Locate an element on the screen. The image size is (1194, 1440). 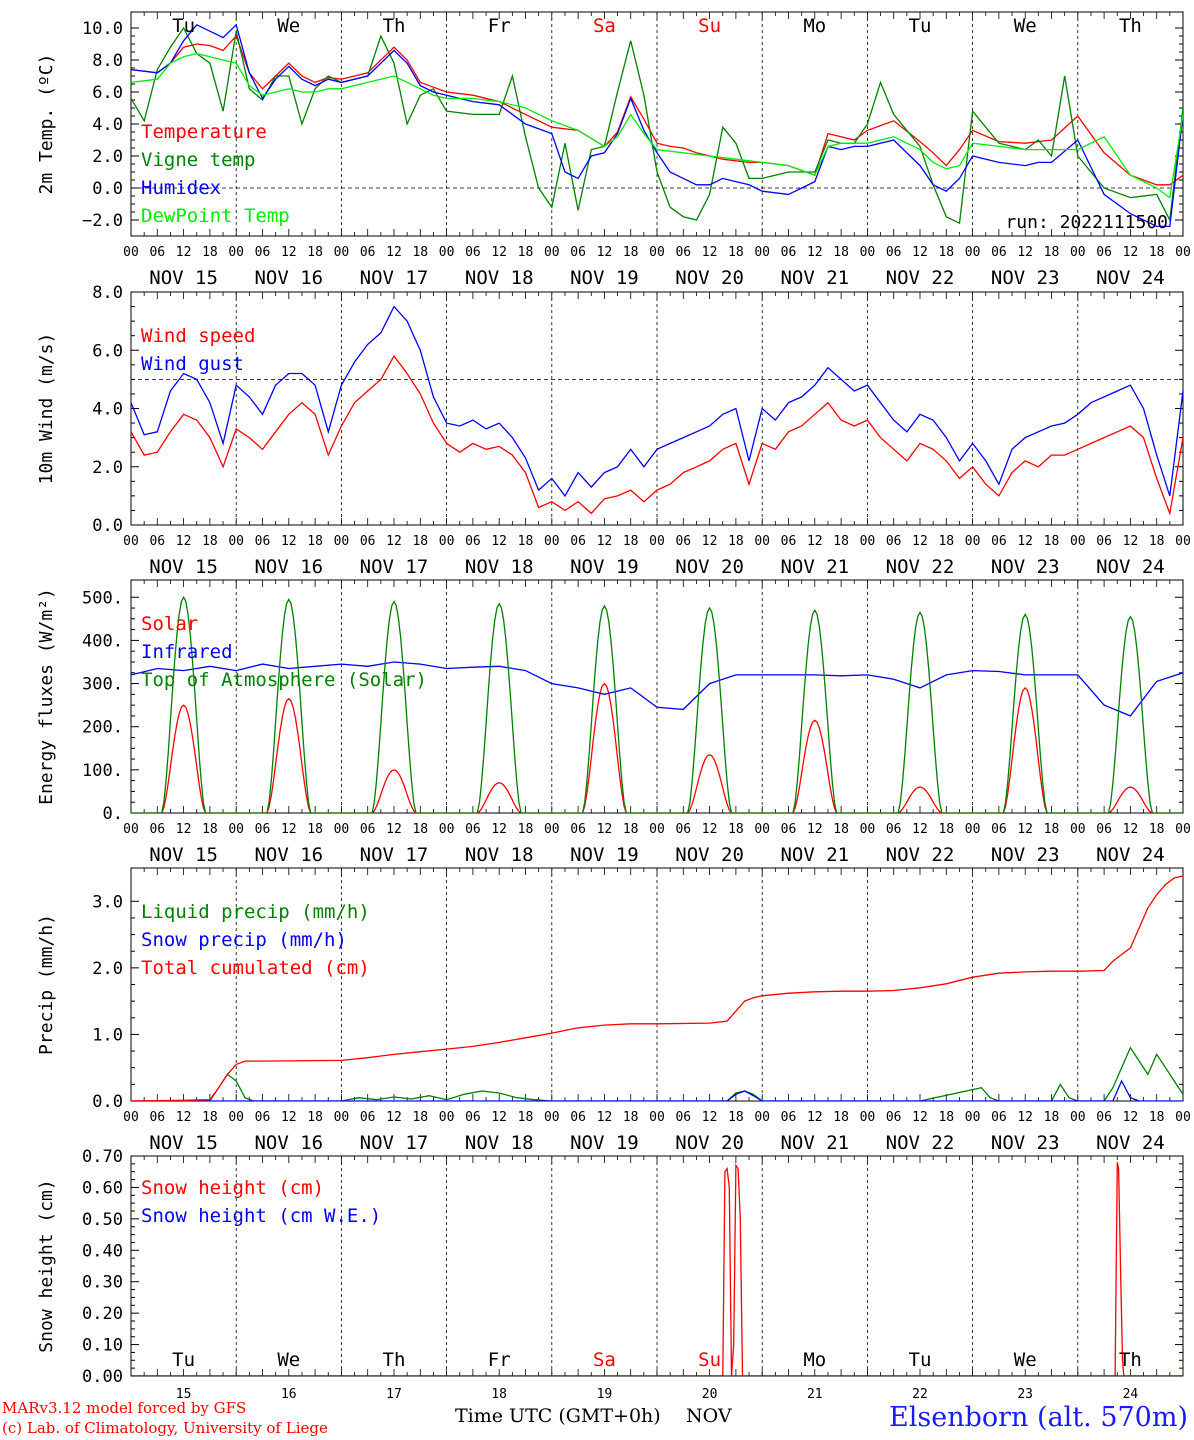
y-tick-label: 4.0 is located at coordinates (107, 410).